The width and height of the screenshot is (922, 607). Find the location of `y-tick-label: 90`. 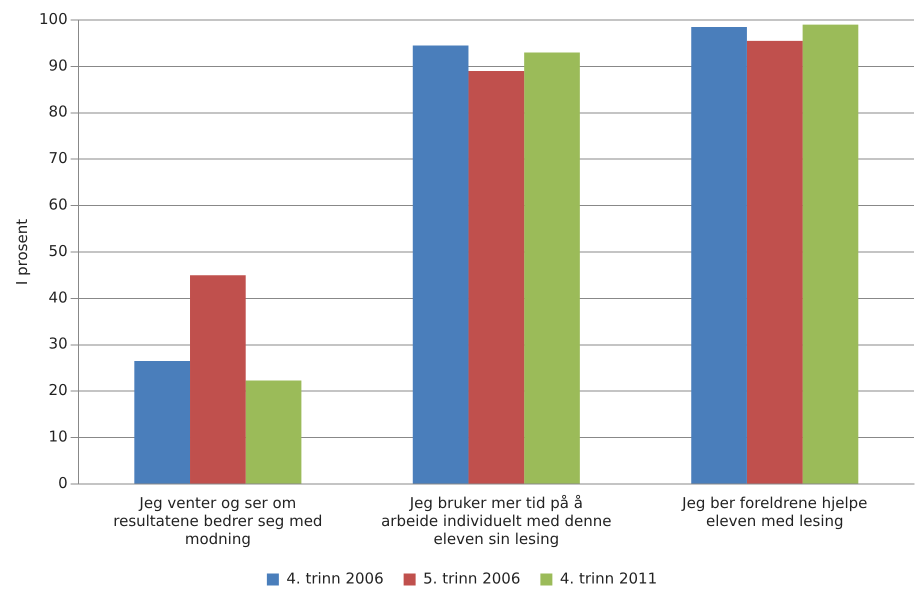

y-tick-label: 90 is located at coordinates (58, 65).